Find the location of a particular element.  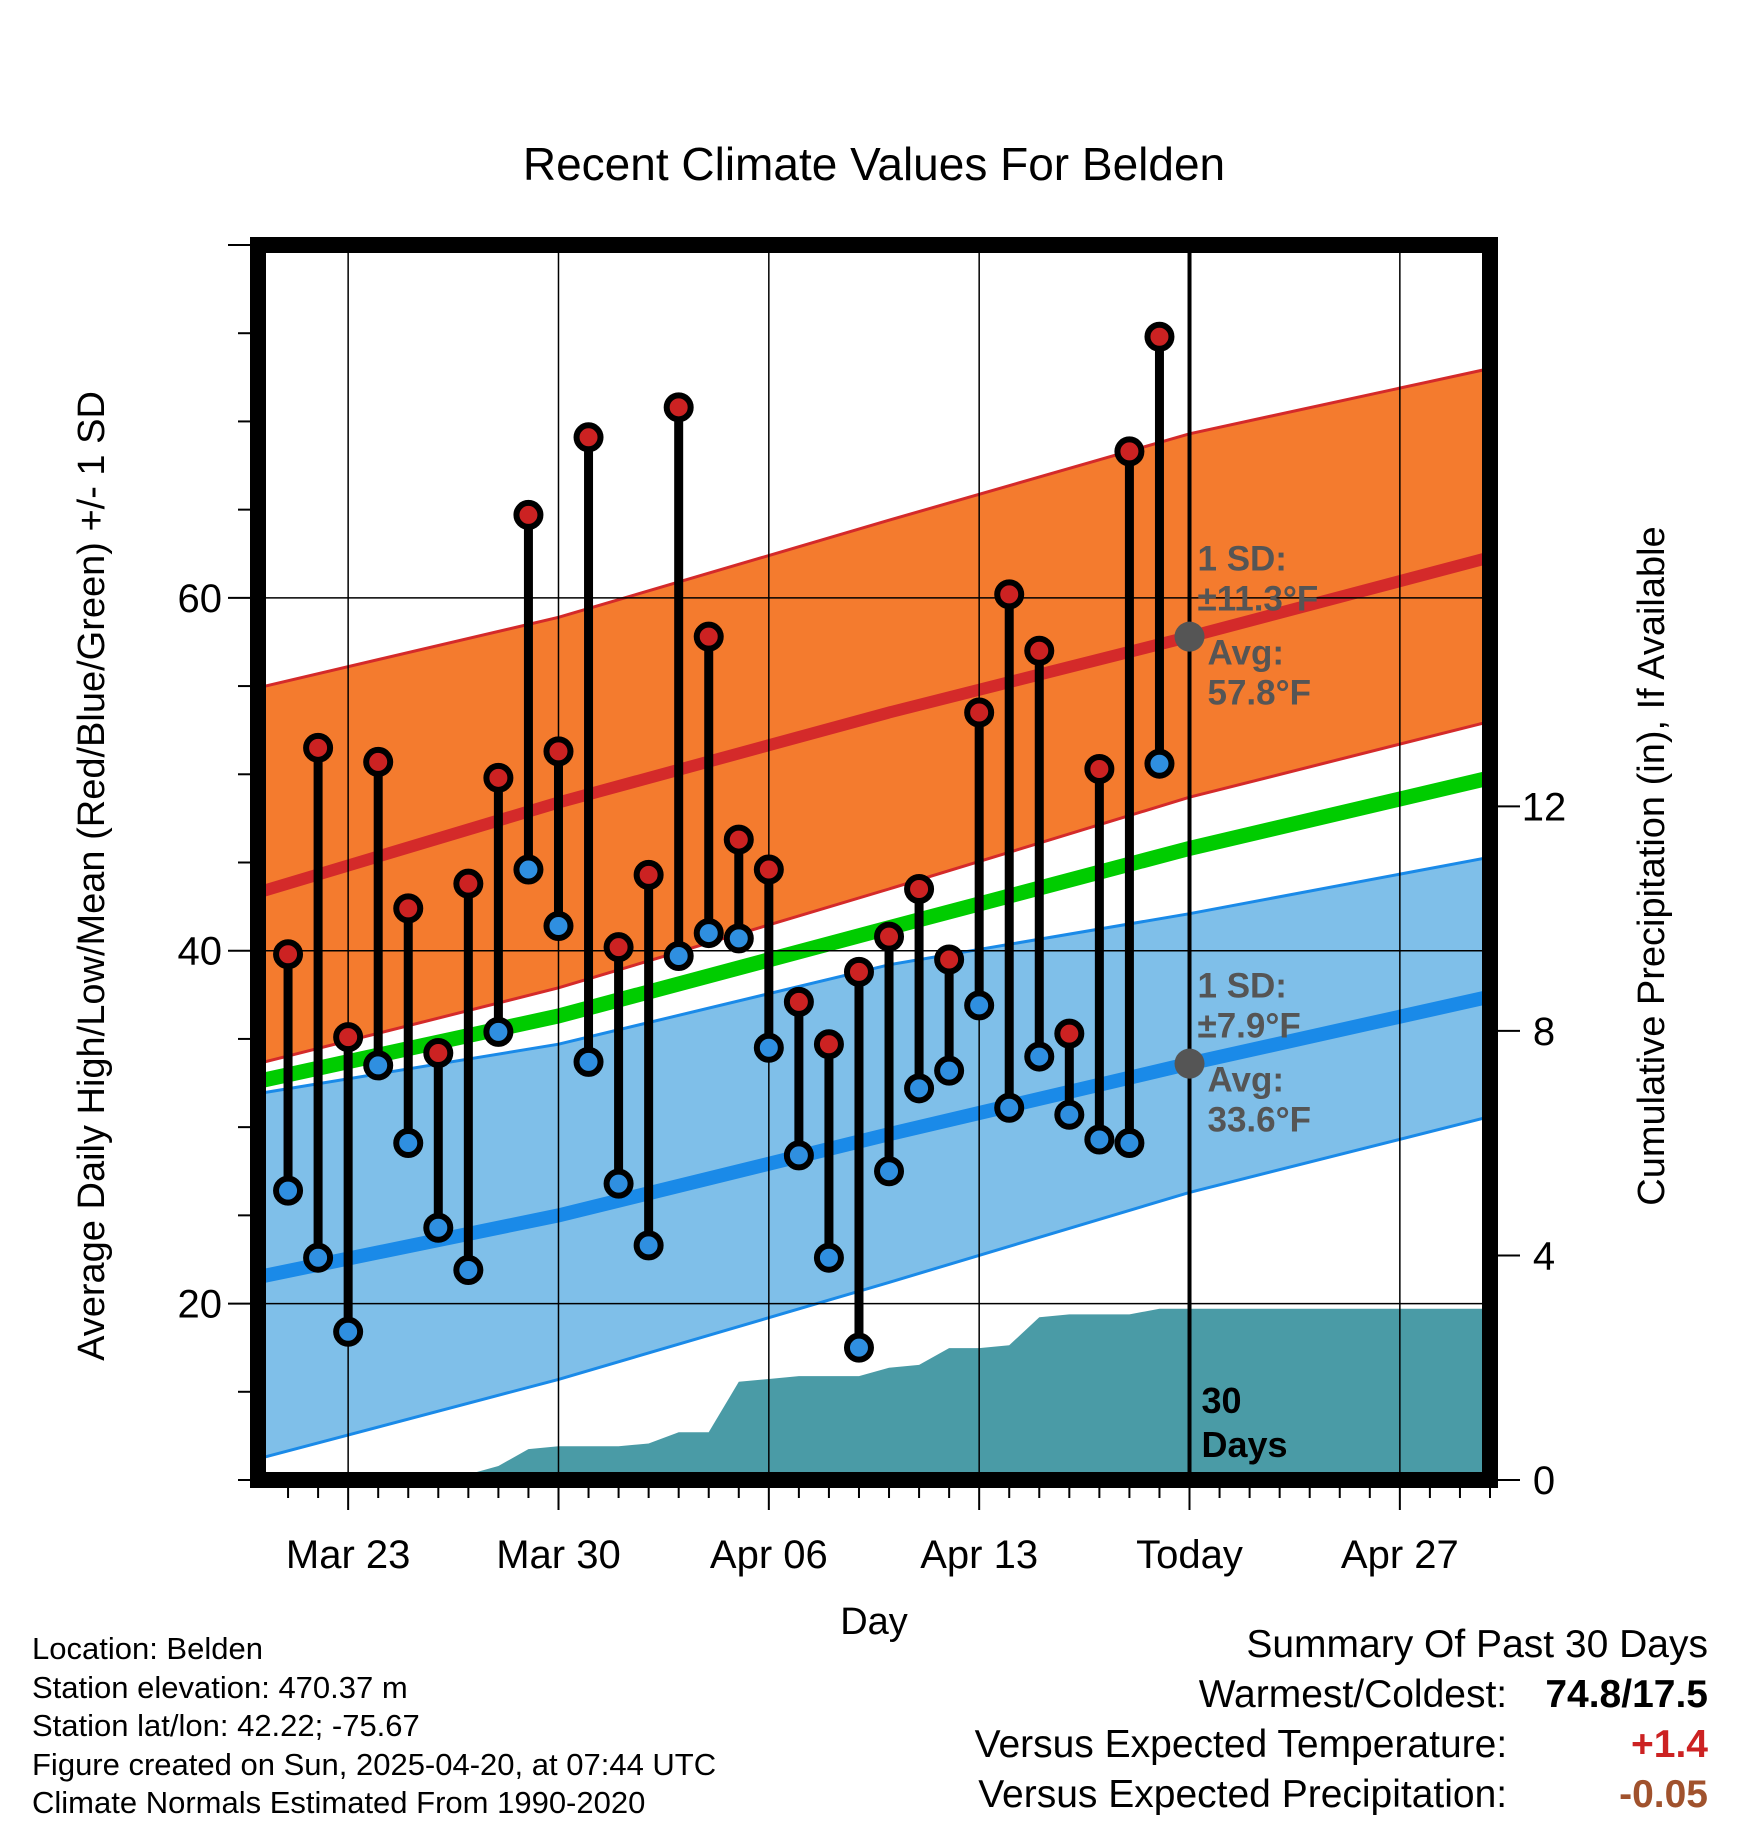

x-tick-label: Mar 30 is located at coordinates (558, 1555).